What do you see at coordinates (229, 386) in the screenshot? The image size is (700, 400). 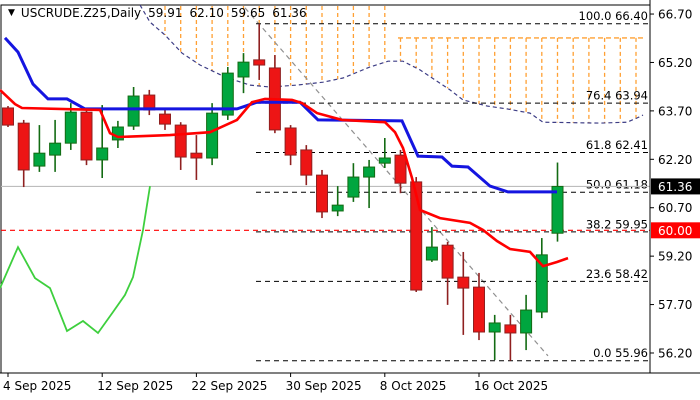 I see `x-axis-label: 22 Sep 2025` at bounding box center [229, 386].